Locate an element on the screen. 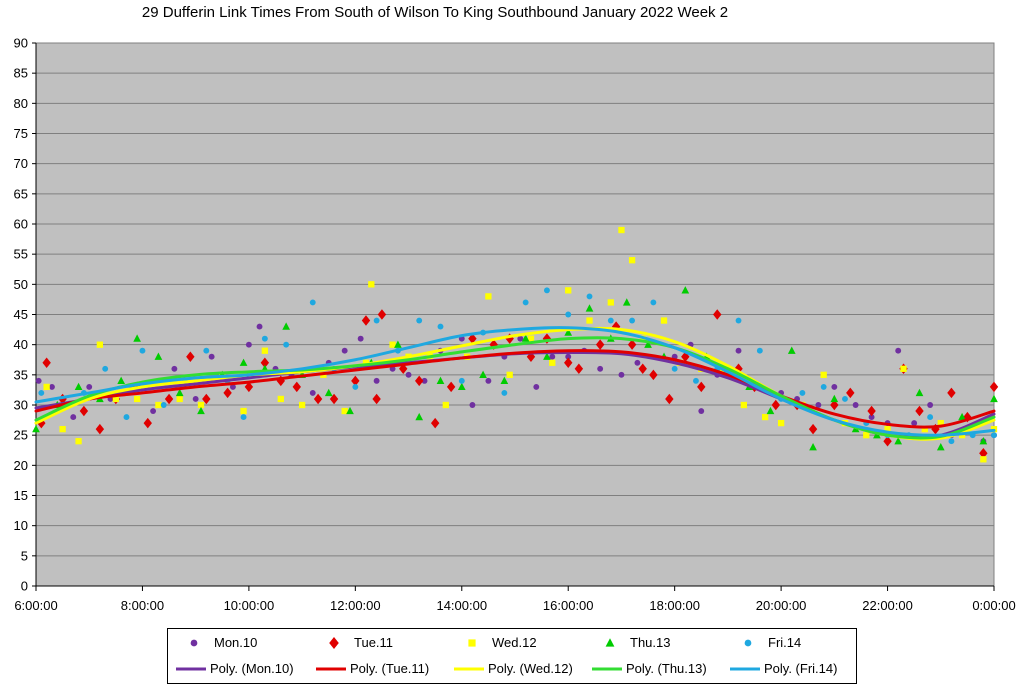  legend-label: Poly. (Tue.11) is located at coordinates (390, 669).